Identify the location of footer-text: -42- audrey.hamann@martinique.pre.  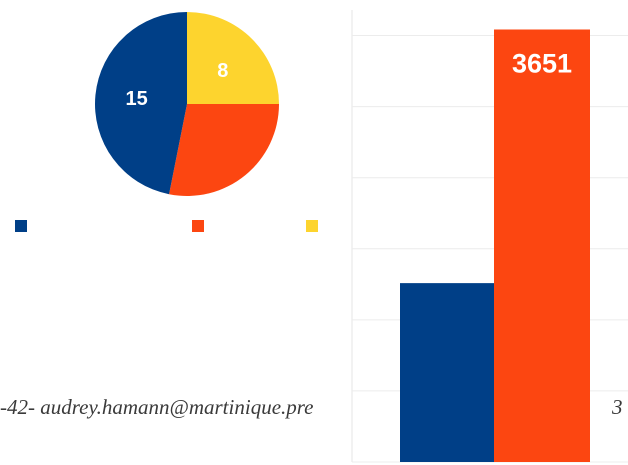
(156, 407).